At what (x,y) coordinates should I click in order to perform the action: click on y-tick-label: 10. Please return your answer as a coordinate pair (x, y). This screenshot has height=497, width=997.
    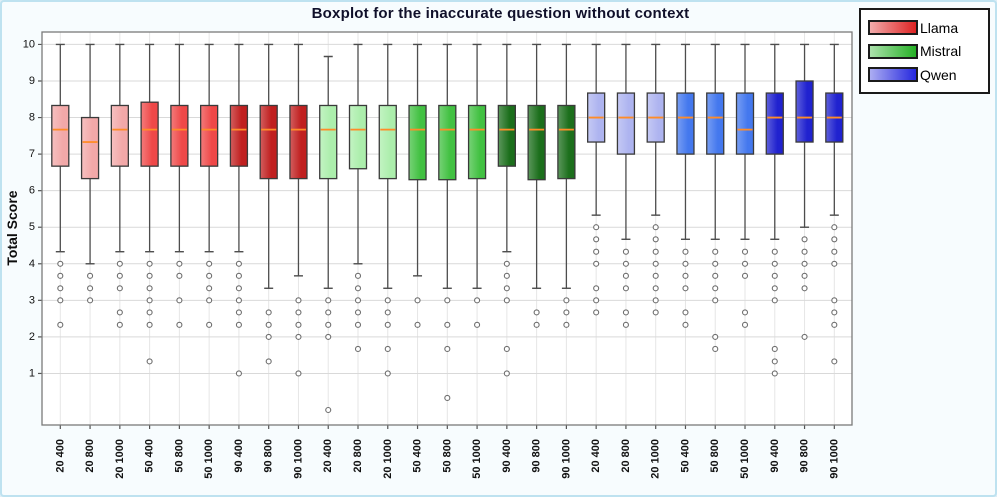
    Looking at the image, I should click on (29, 44).